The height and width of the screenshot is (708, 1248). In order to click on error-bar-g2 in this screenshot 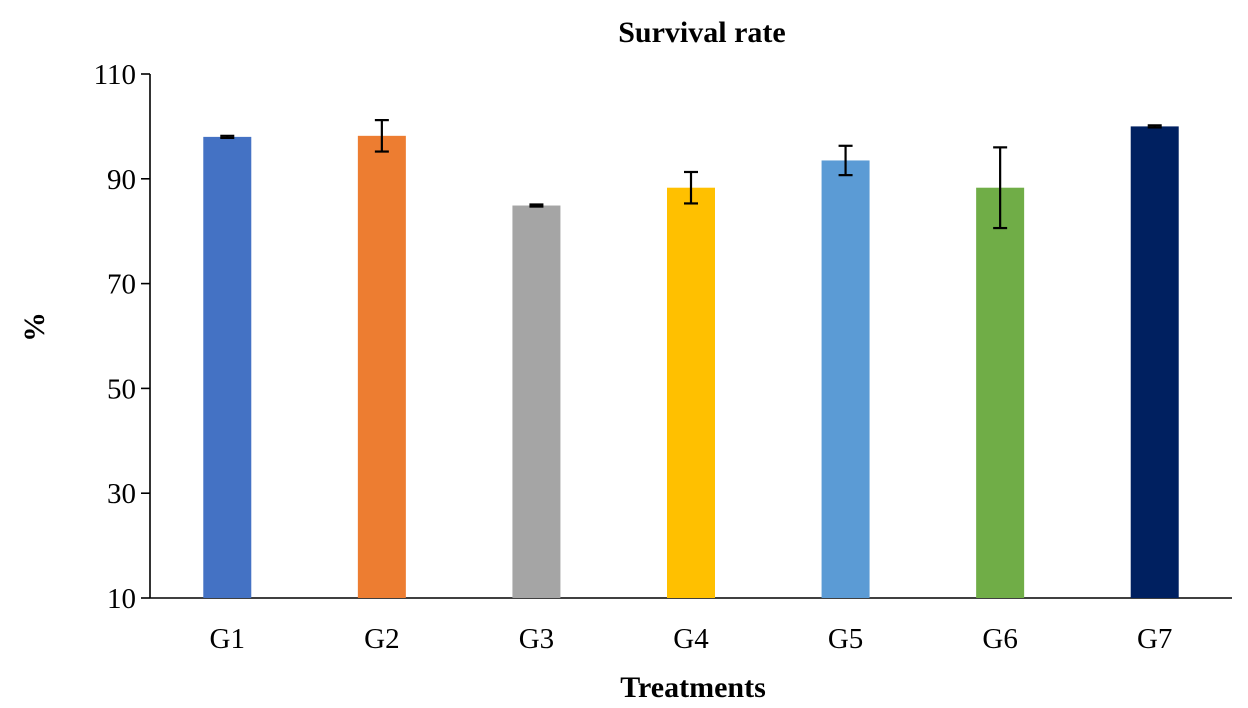, I will do `click(381, 136)`.